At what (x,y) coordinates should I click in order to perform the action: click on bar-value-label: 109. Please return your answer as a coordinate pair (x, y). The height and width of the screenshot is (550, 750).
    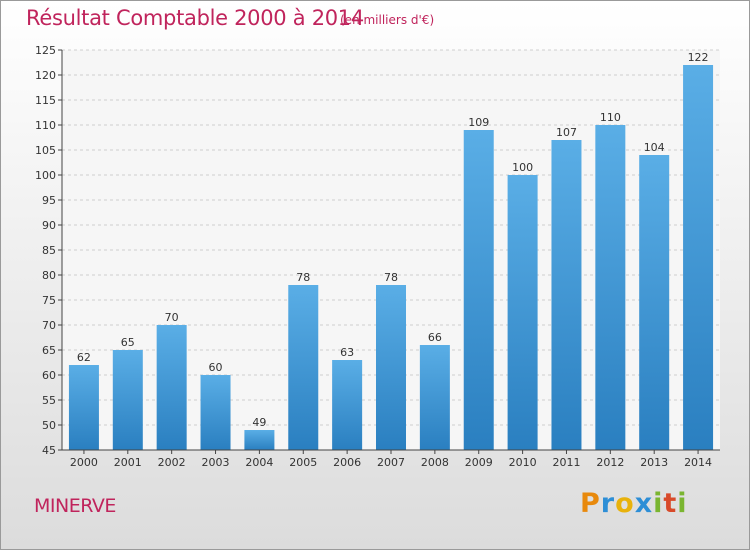
    Looking at the image, I should click on (478, 122).